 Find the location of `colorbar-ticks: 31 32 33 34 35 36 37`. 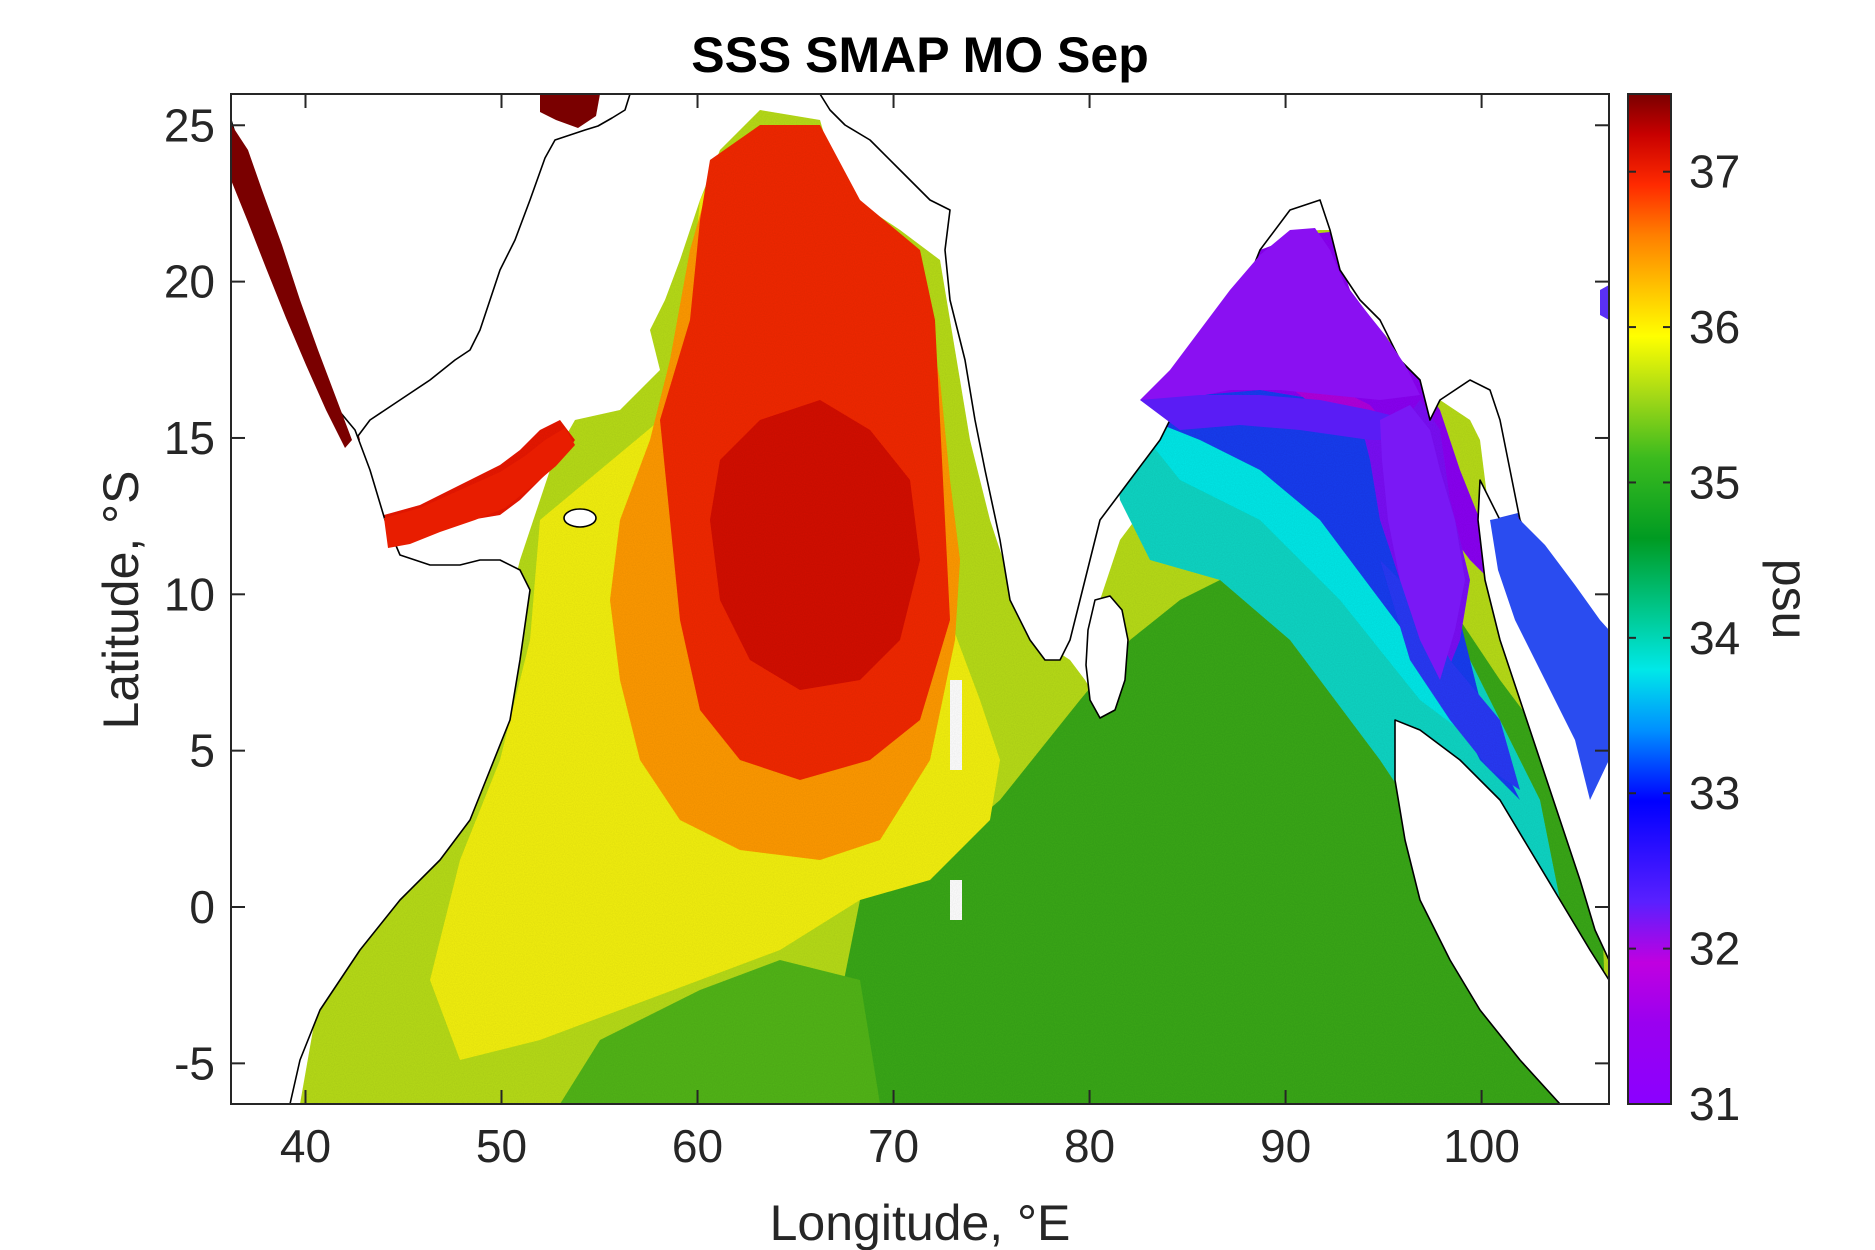

colorbar-ticks: 31 32 33 34 35 36 37 is located at coordinates (1684, 638).